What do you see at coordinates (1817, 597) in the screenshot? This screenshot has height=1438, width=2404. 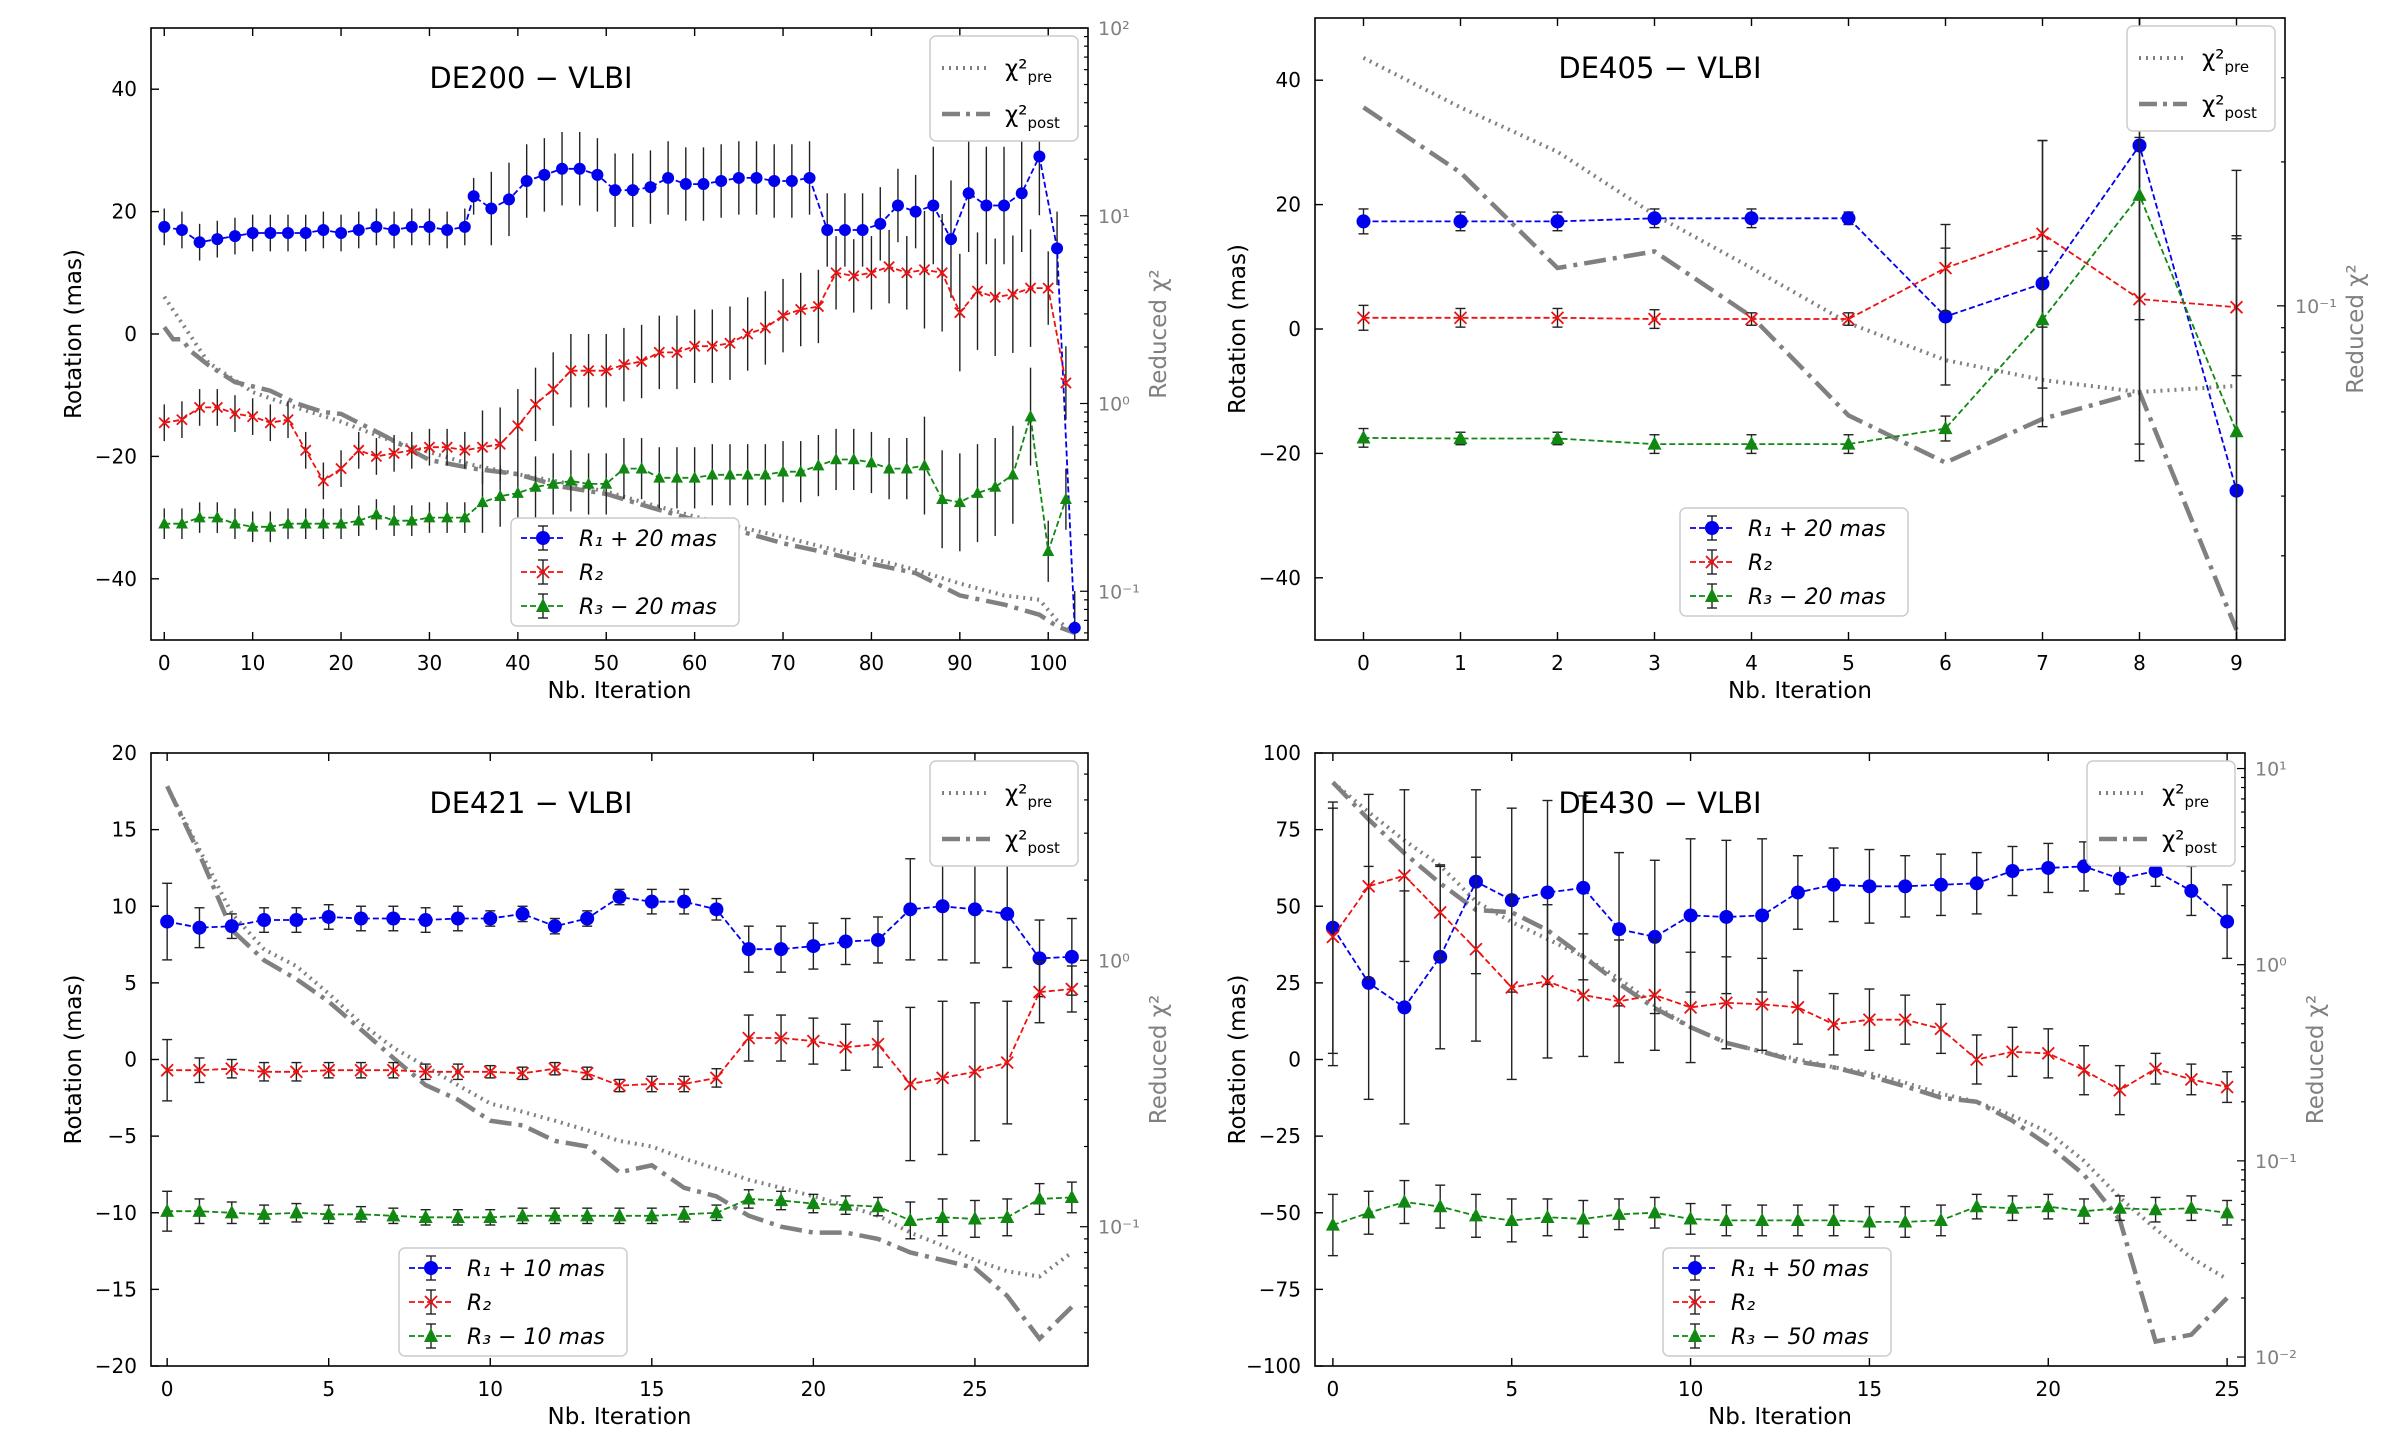 I see `series-legend-label: R₃ − 20 mas` at bounding box center [1817, 597].